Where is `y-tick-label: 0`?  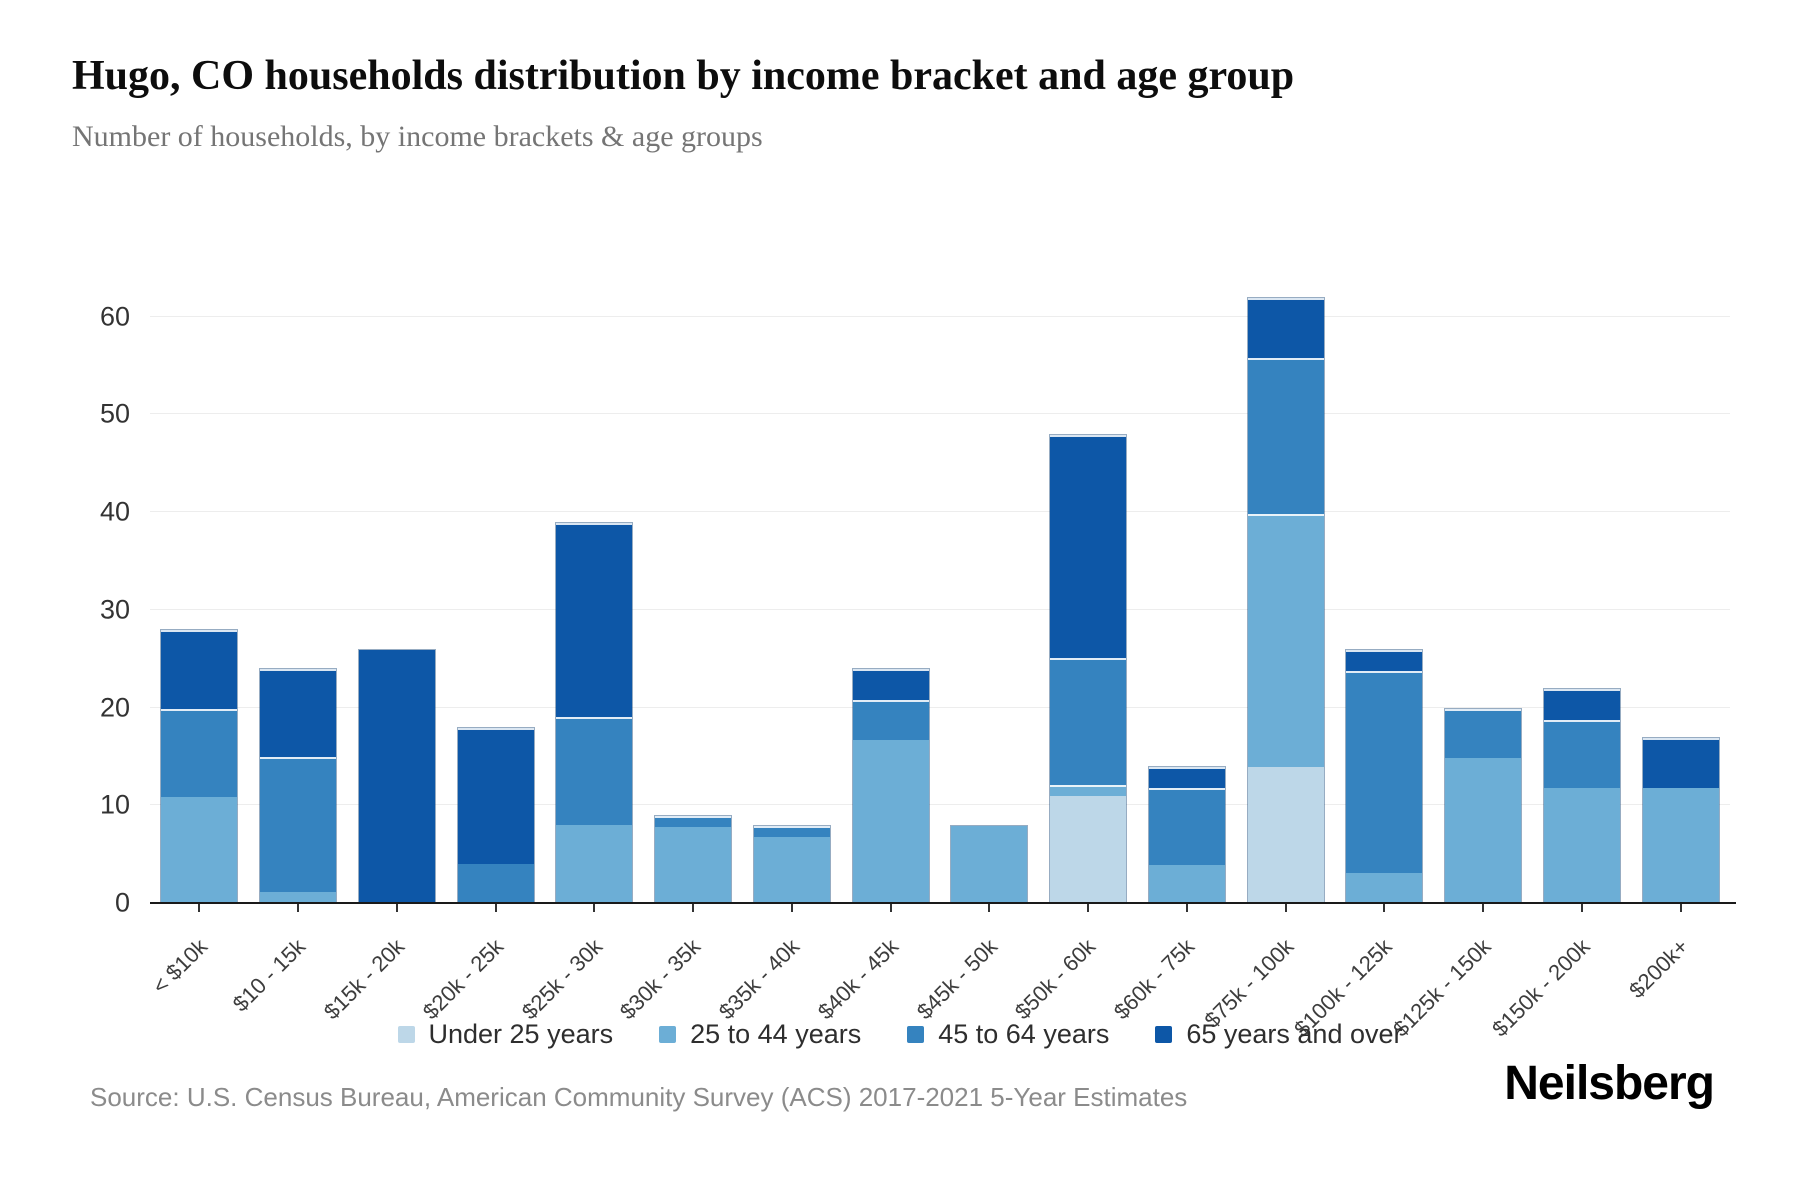
y-tick-label: 0 is located at coordinates (122, 902).